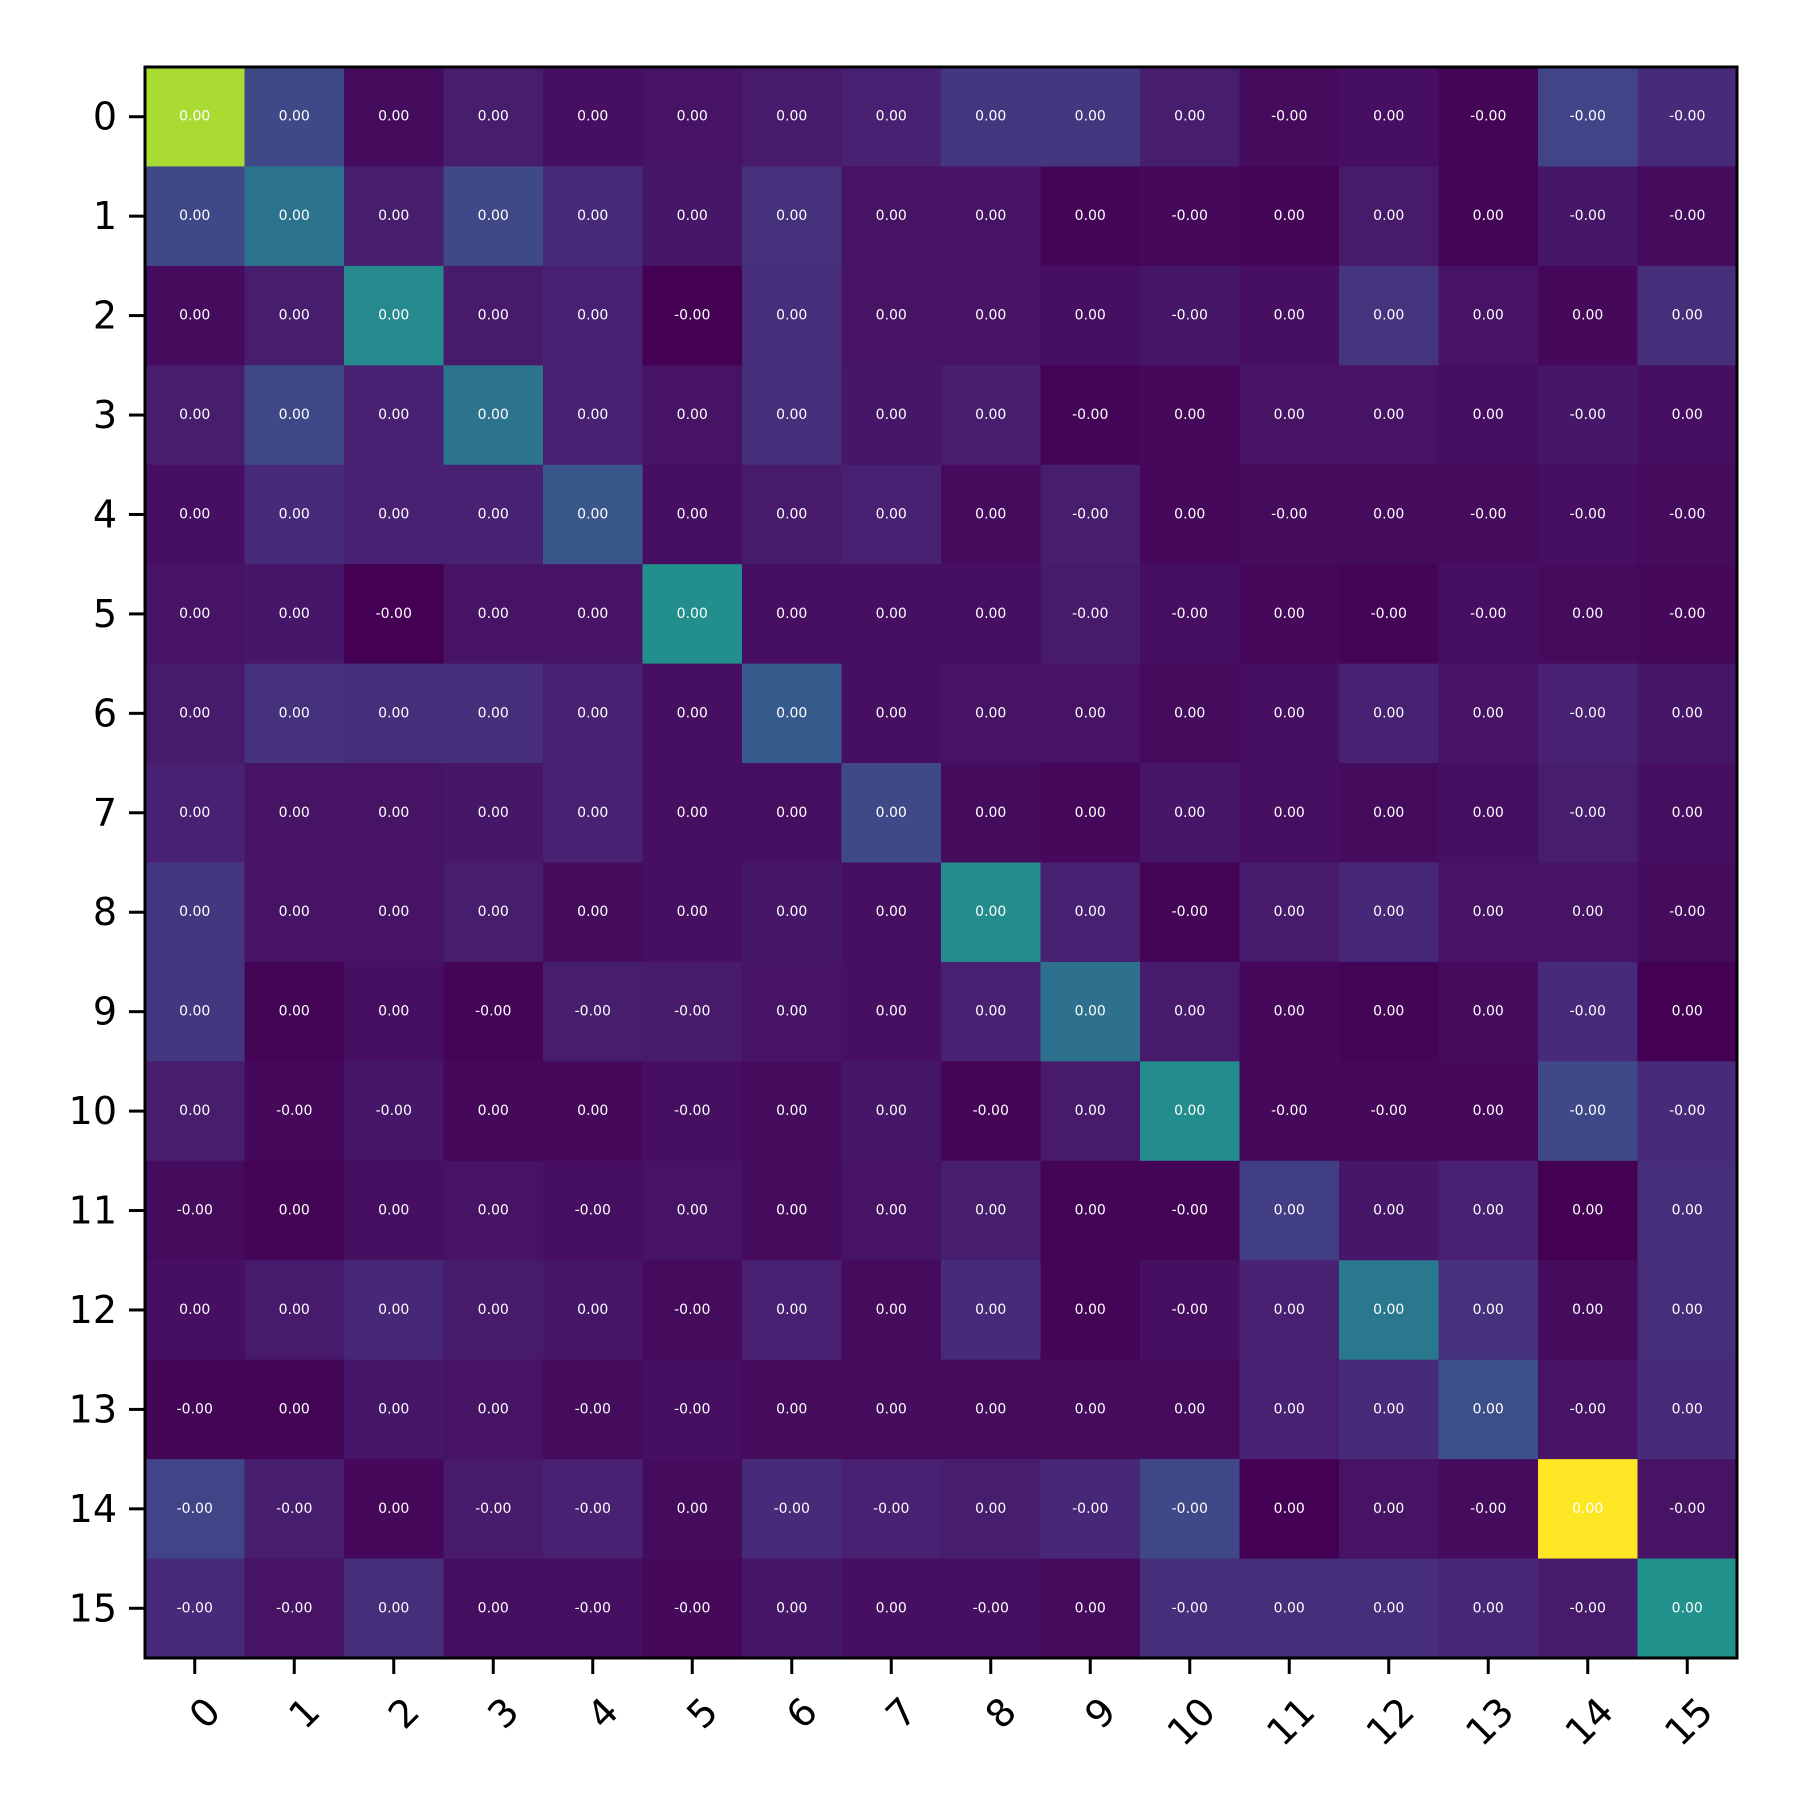 This screenshot has height=1800, width=1800. I want to click on cell-label-r13-c11: 0.00, so click(1289, 1409).